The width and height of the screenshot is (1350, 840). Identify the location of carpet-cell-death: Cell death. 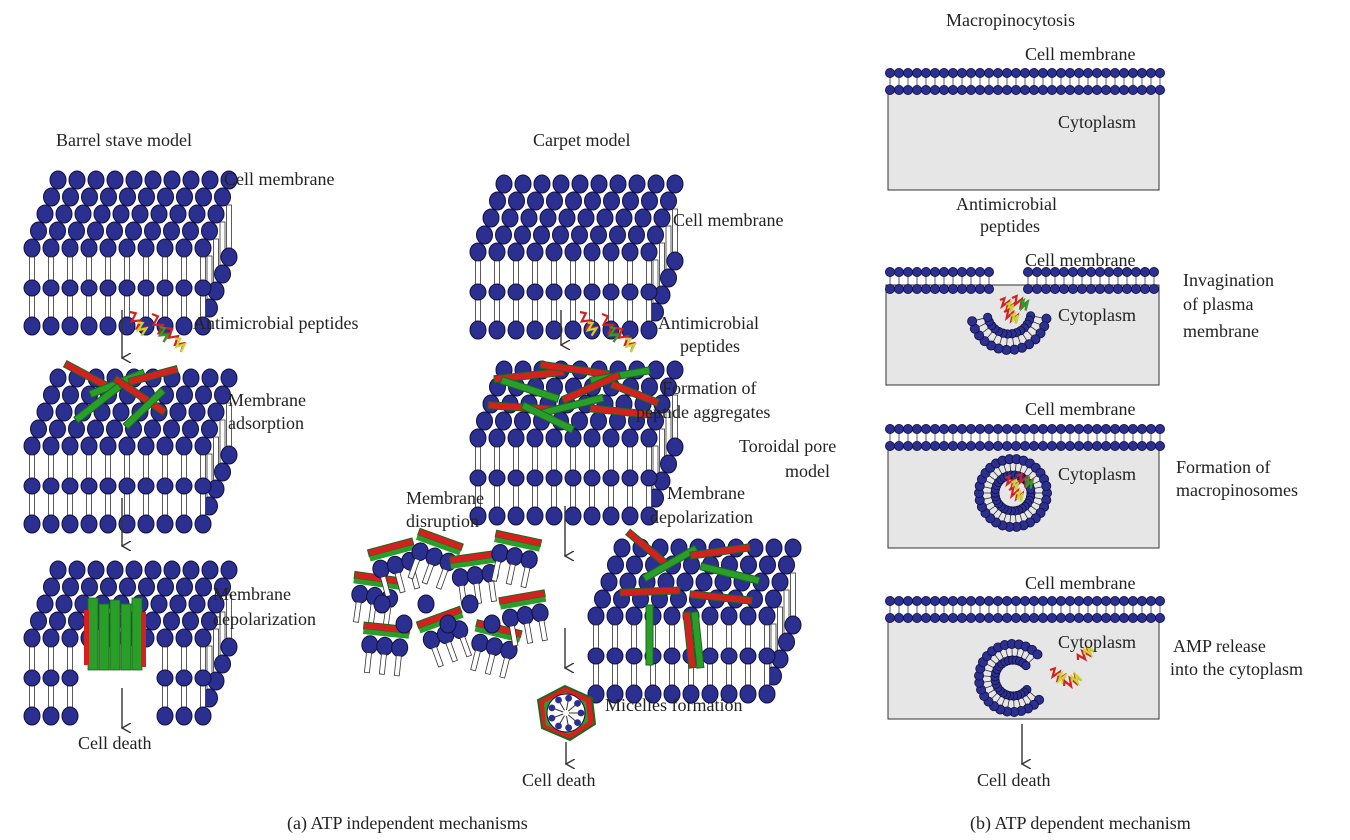
(558, 780).